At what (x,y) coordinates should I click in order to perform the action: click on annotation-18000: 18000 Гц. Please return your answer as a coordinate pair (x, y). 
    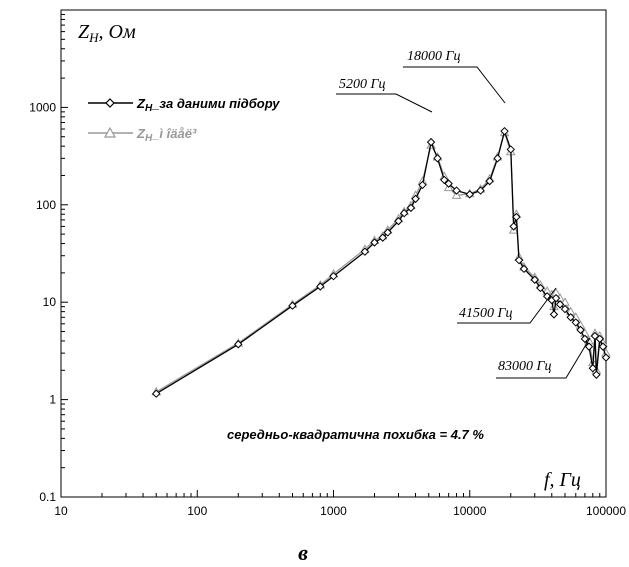
    Looking at the image, I should click on (454, 76).